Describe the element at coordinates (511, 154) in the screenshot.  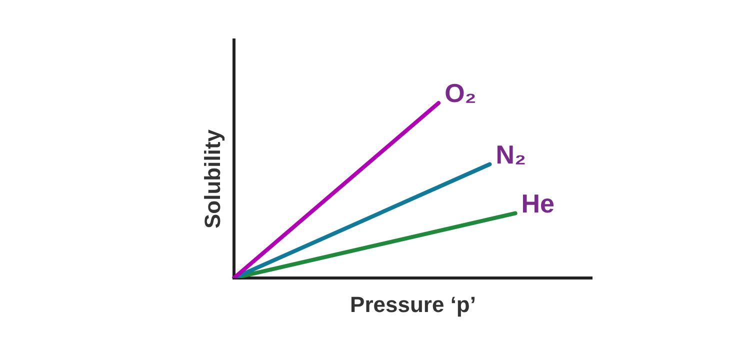
I see `series-label: N₂` at that location.